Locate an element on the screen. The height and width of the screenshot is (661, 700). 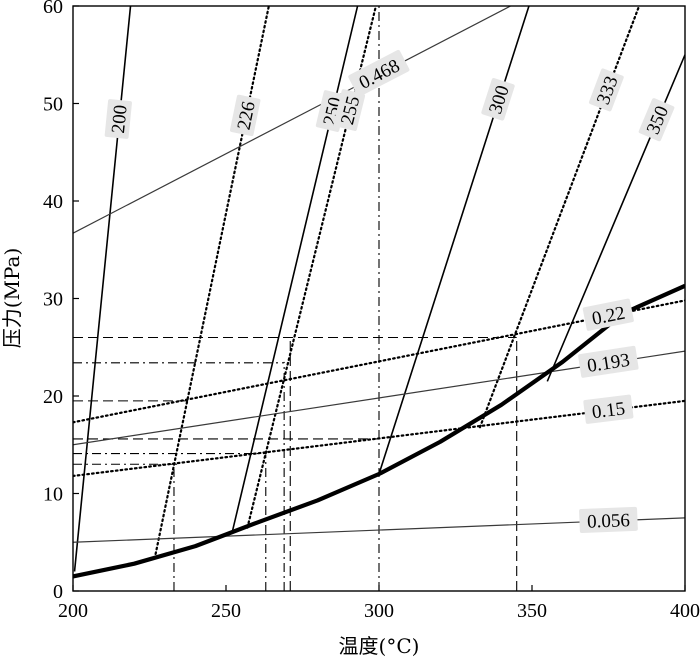
y-tick-label: 10 is located at coordinates (53, 495).